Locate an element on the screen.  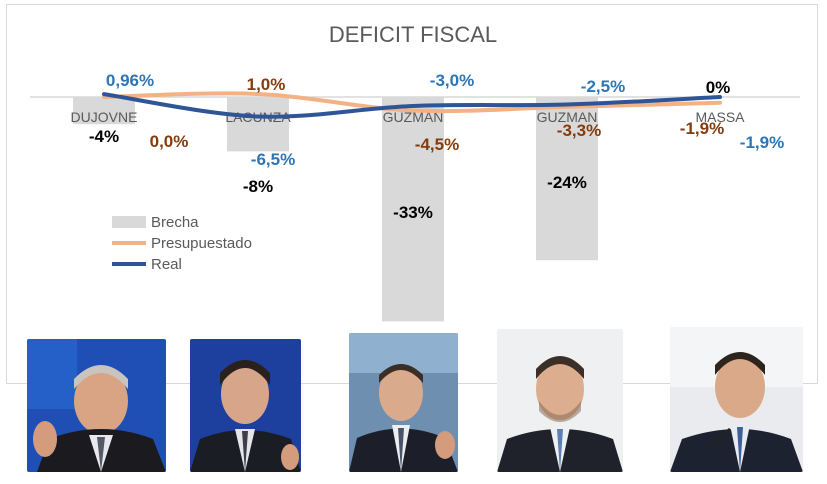
data-label-presupuestado: 0,0% is located at coordinates (169, 141).